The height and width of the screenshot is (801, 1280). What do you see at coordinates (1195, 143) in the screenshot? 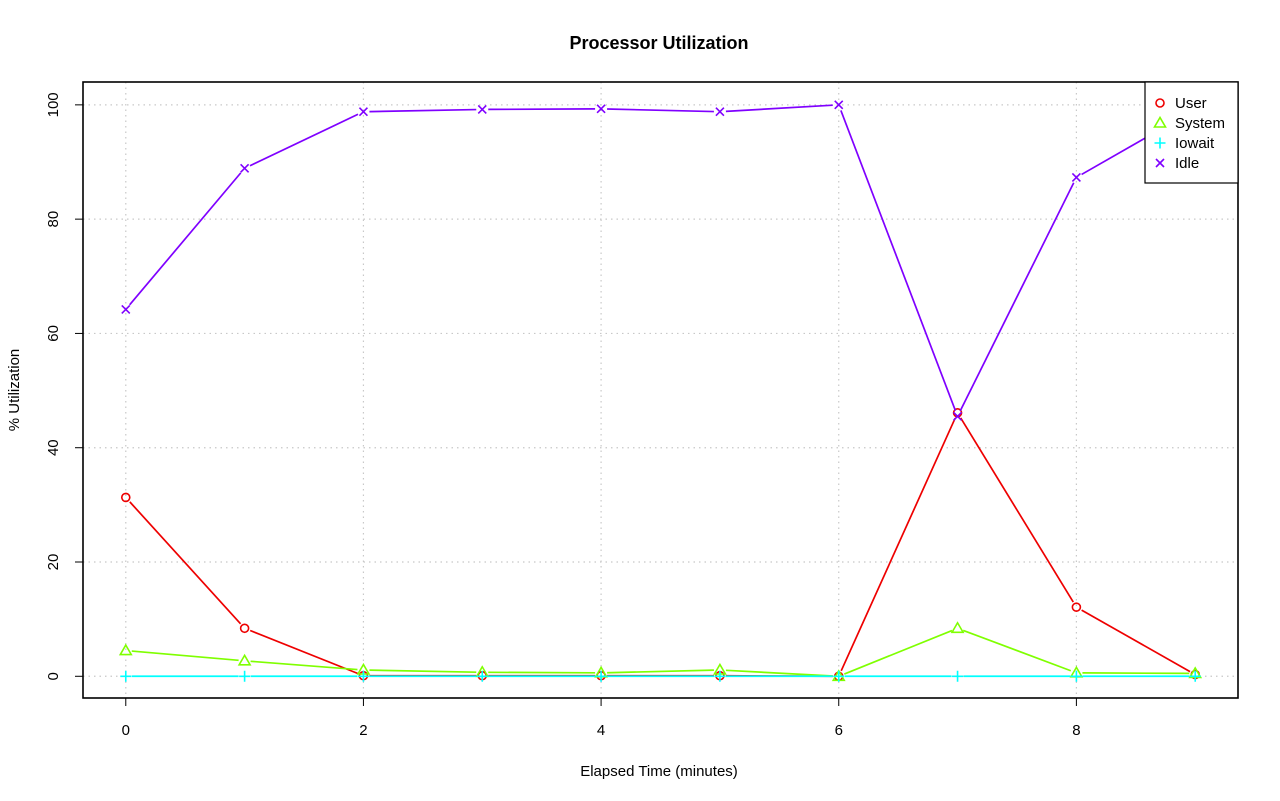
I see `legend-label-iowait: Iowait` at bounding box center [1195, 143].